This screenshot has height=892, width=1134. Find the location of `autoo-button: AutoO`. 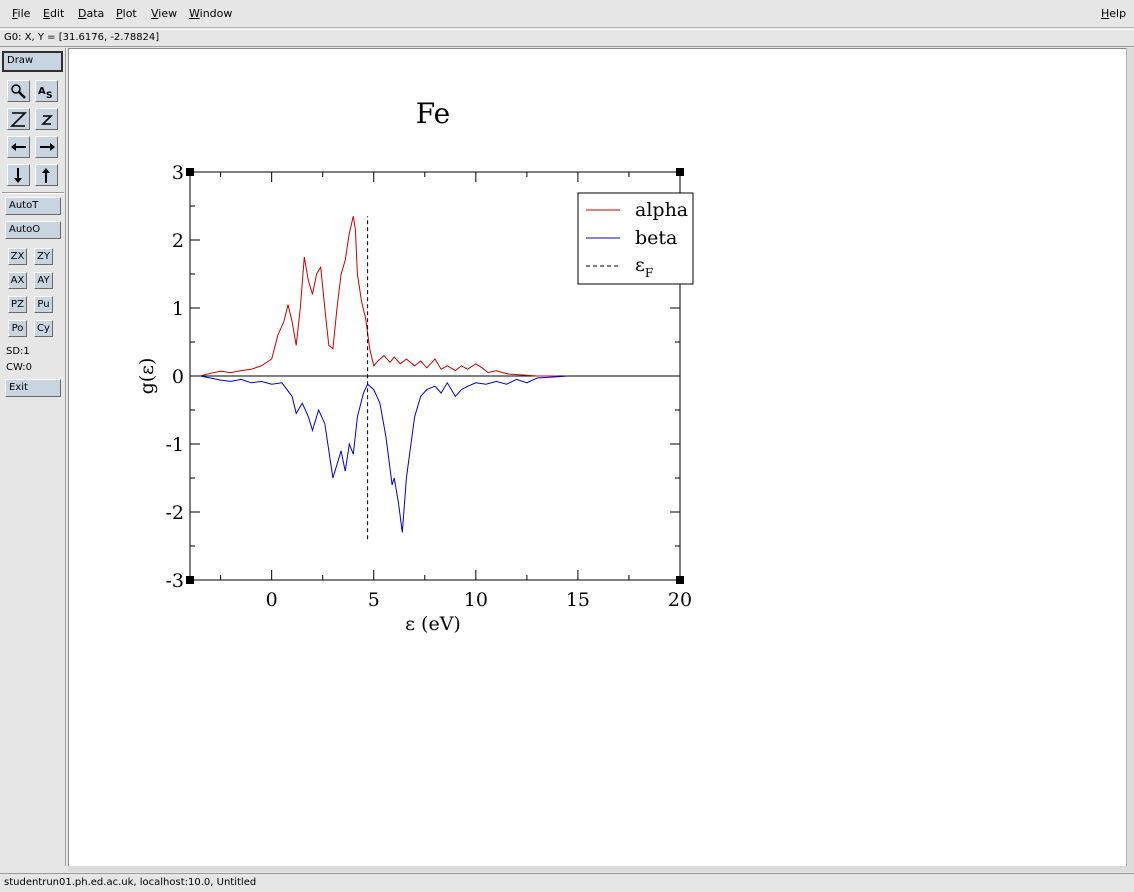

autoo-button: AutoO is located at coordinates (33, 230).